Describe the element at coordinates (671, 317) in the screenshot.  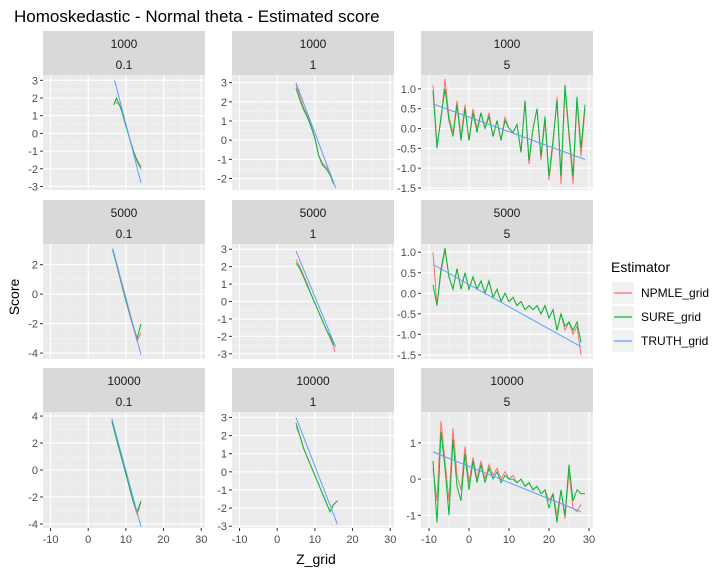
I see `legend-label: SURE_grid` at that location.